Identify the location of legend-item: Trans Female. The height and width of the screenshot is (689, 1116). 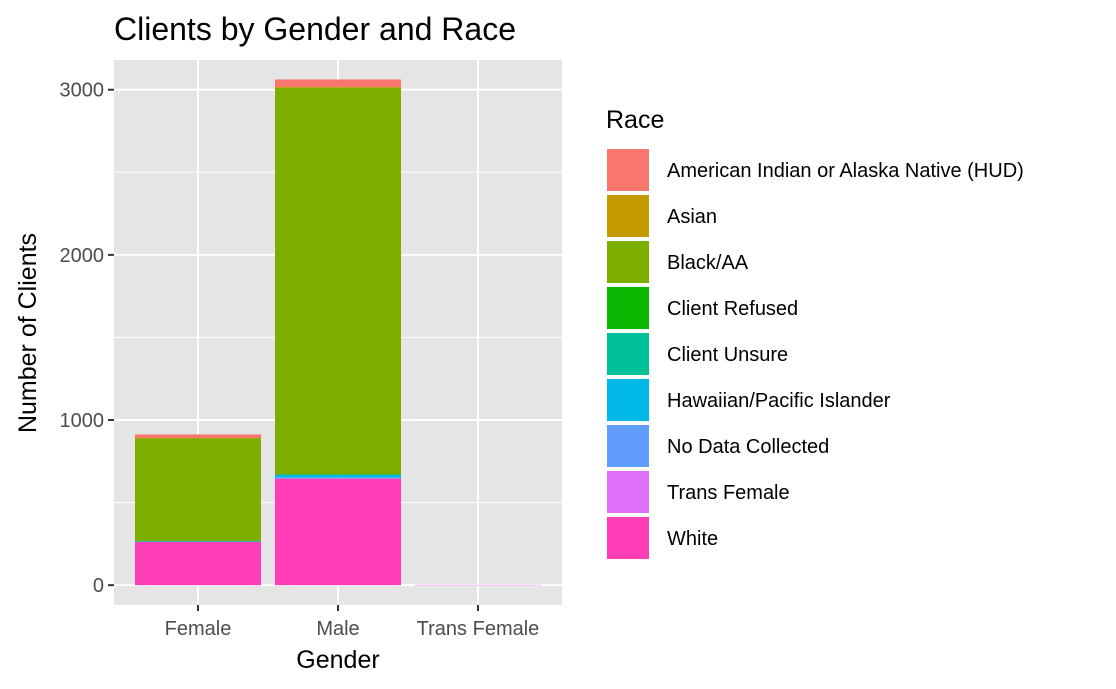
(698, 492).